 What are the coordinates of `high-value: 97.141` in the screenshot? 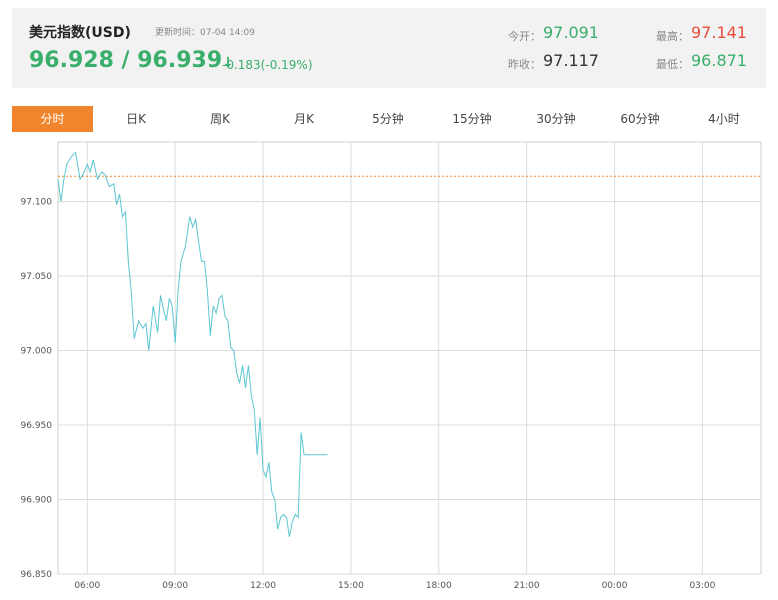 It's located at (719, 32).